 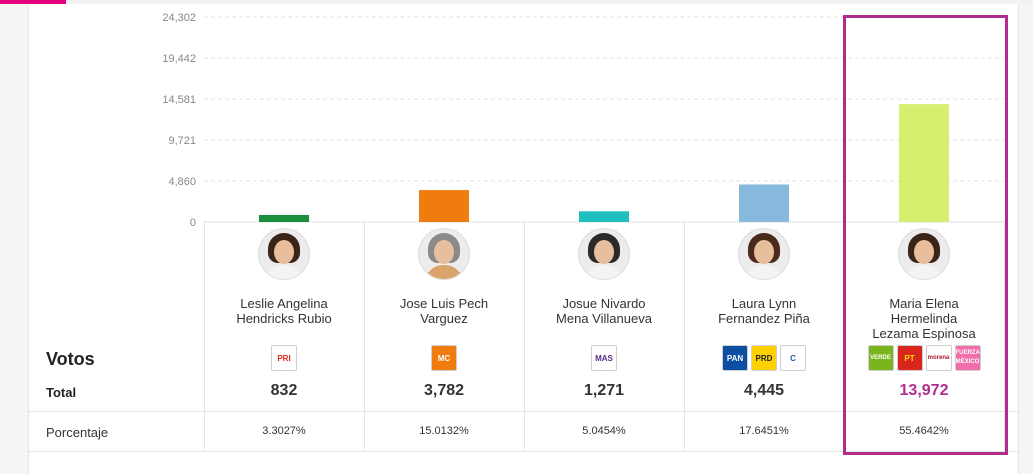 What do you see at coordinates (880, 358) in the screenshot?
I see `verde-logo: VERDE` at bounding box center [880, 358].